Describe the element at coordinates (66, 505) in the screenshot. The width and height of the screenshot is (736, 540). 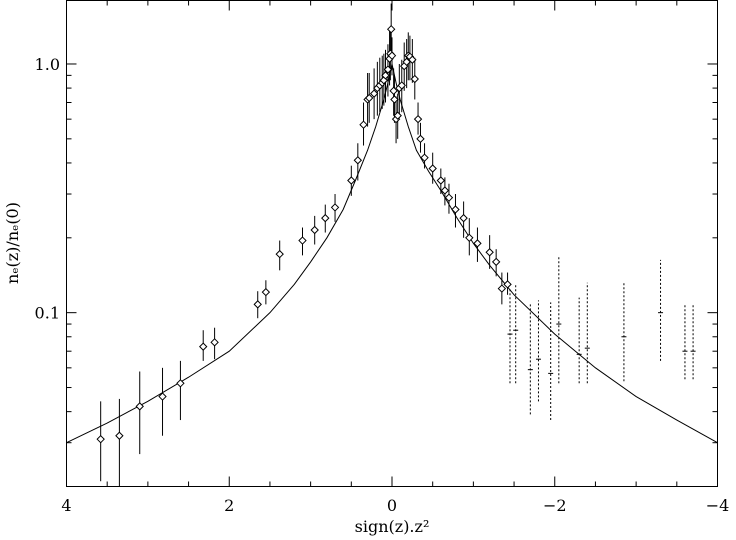
I see `x-tick-label: 4` at that location.